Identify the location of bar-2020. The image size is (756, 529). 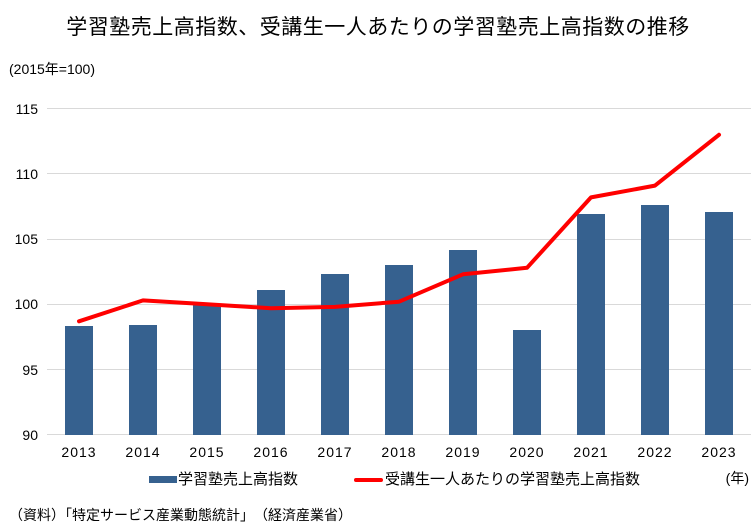
(527, 382).